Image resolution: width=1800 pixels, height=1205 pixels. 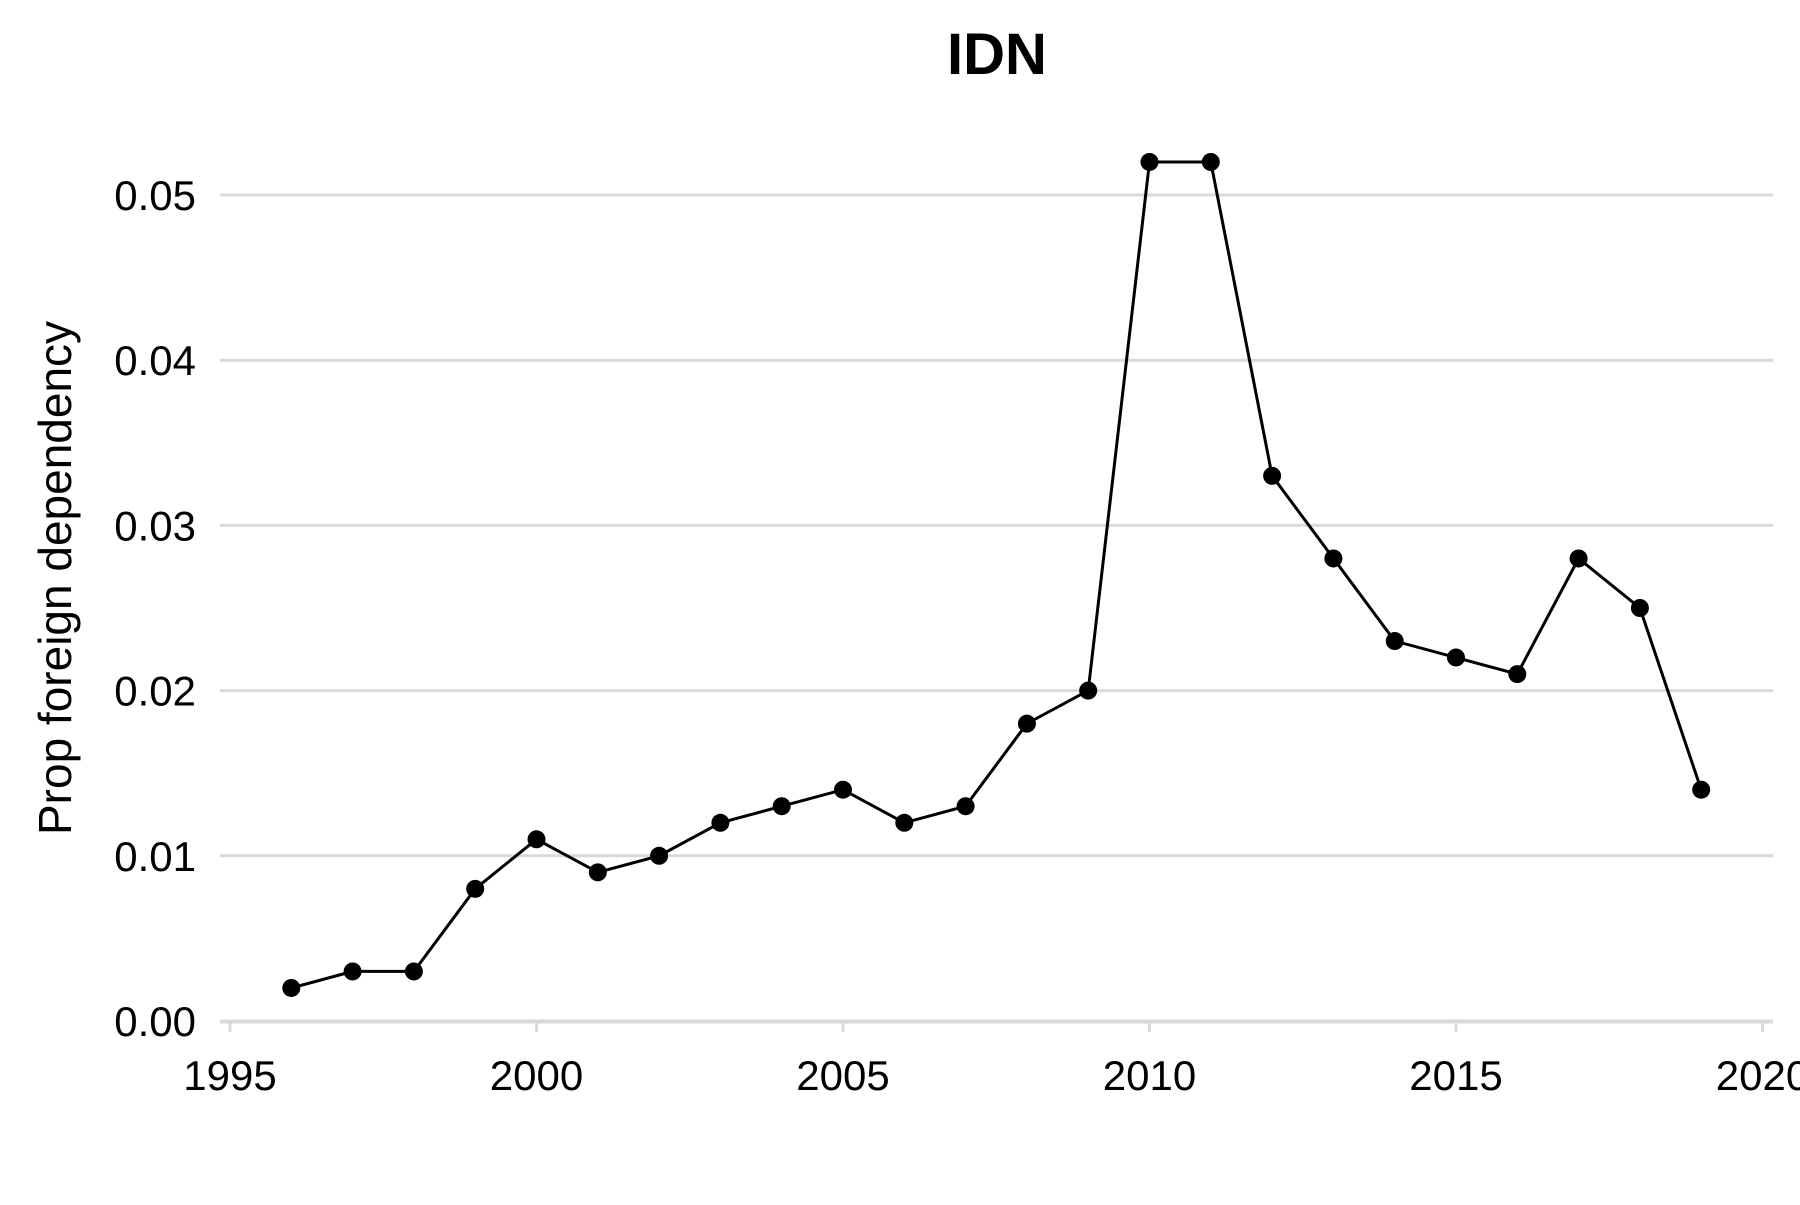 I want to click on y-axis-tick-labels: 0.00 0.01 0.02 0.03 0.04 0.05, so click(x=155, y=608).